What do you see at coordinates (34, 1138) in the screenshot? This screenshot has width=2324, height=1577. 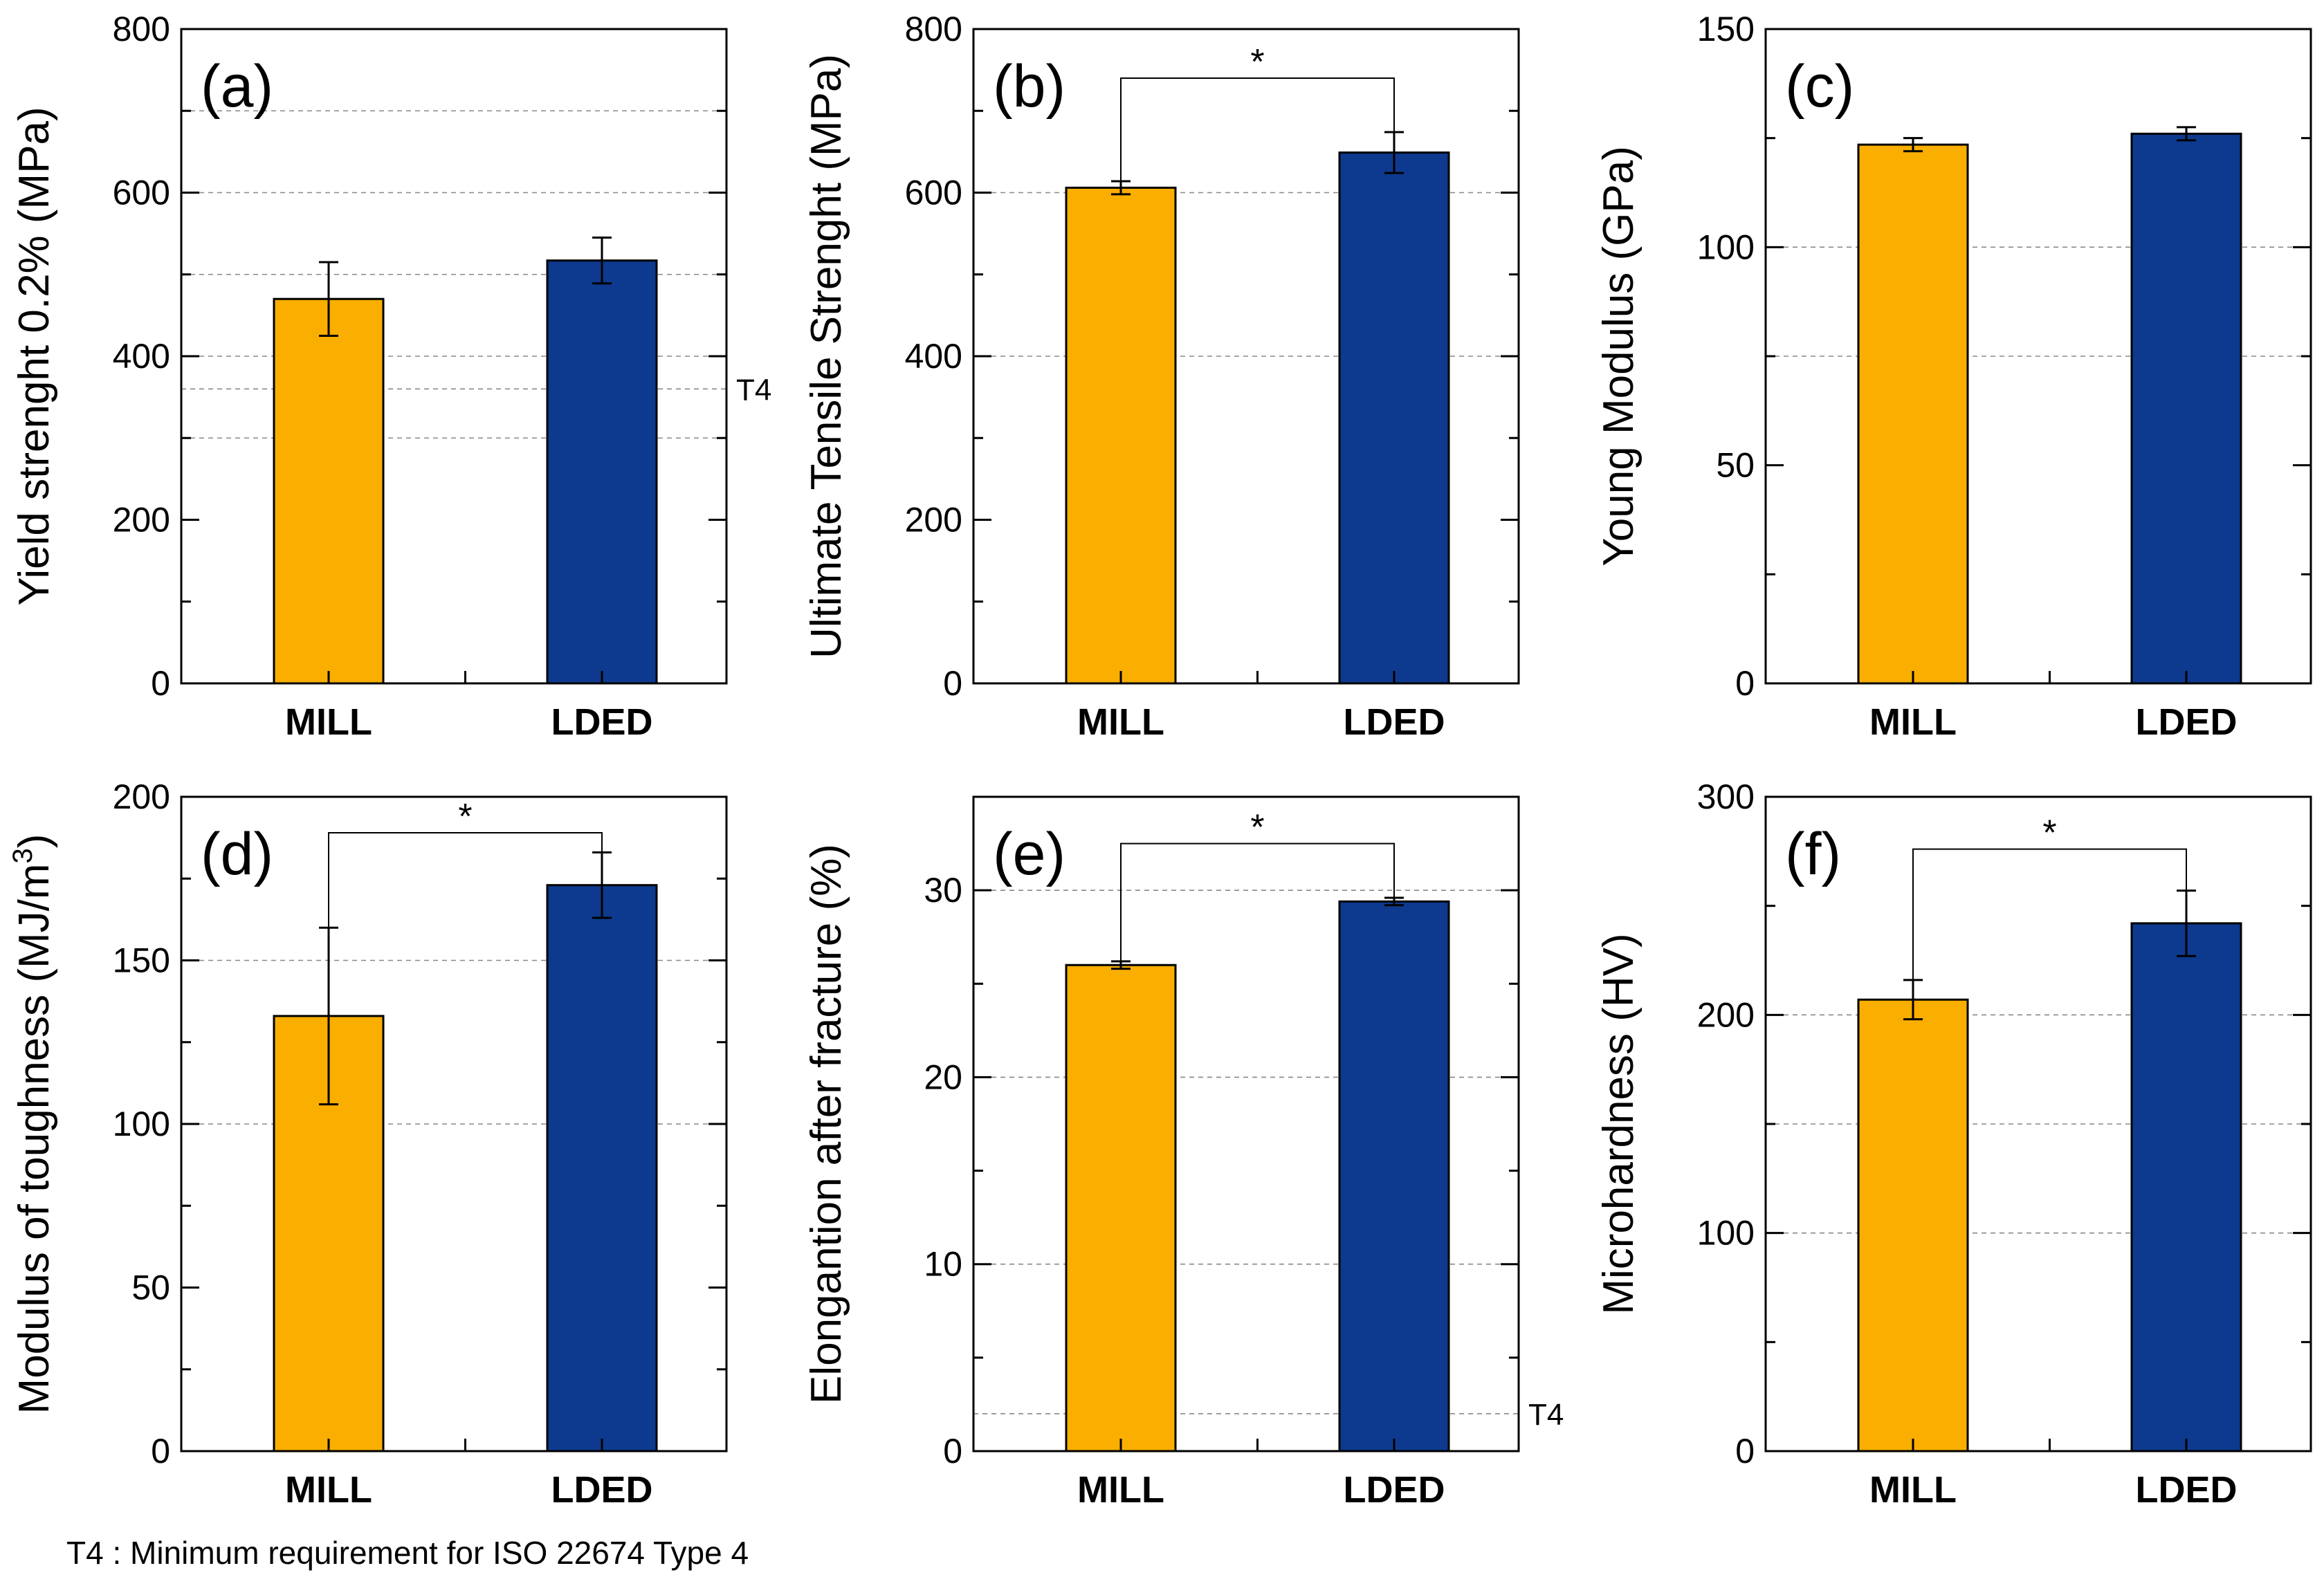 I see `y-axis-label-text: Modulus of toughness (MJ/m` at bounding box center [34, 1138].